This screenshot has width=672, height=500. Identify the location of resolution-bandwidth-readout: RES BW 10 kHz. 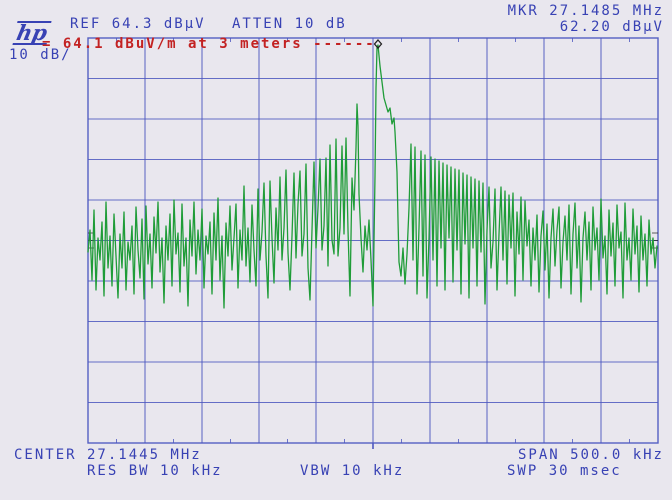
(155, 471).